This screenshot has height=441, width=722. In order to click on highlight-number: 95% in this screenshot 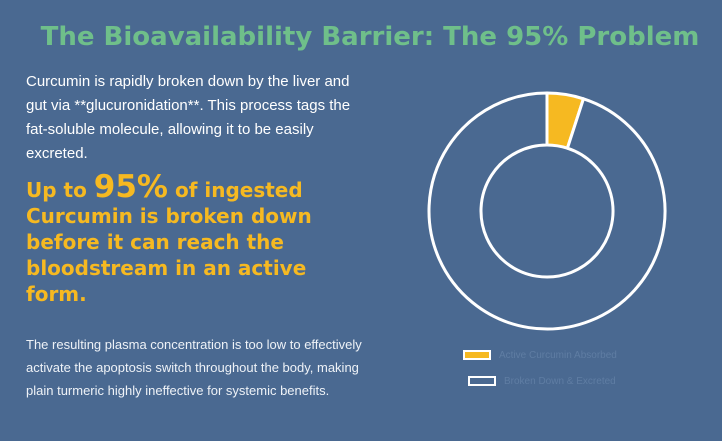, I will do `click(130, 187)`.